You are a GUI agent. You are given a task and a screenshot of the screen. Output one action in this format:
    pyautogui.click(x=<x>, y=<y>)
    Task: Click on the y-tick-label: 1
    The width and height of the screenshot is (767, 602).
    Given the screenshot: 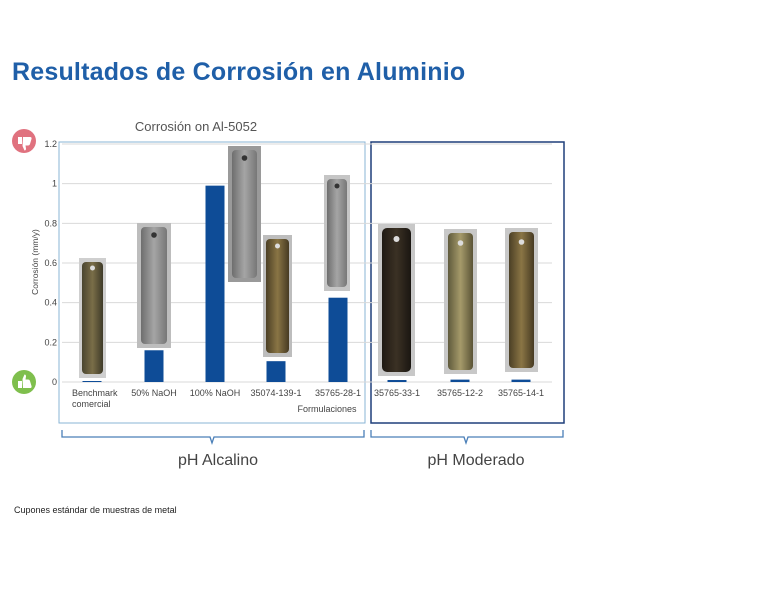 What is the action you would take?
    pyautogui.click(x=54, y=184)
    